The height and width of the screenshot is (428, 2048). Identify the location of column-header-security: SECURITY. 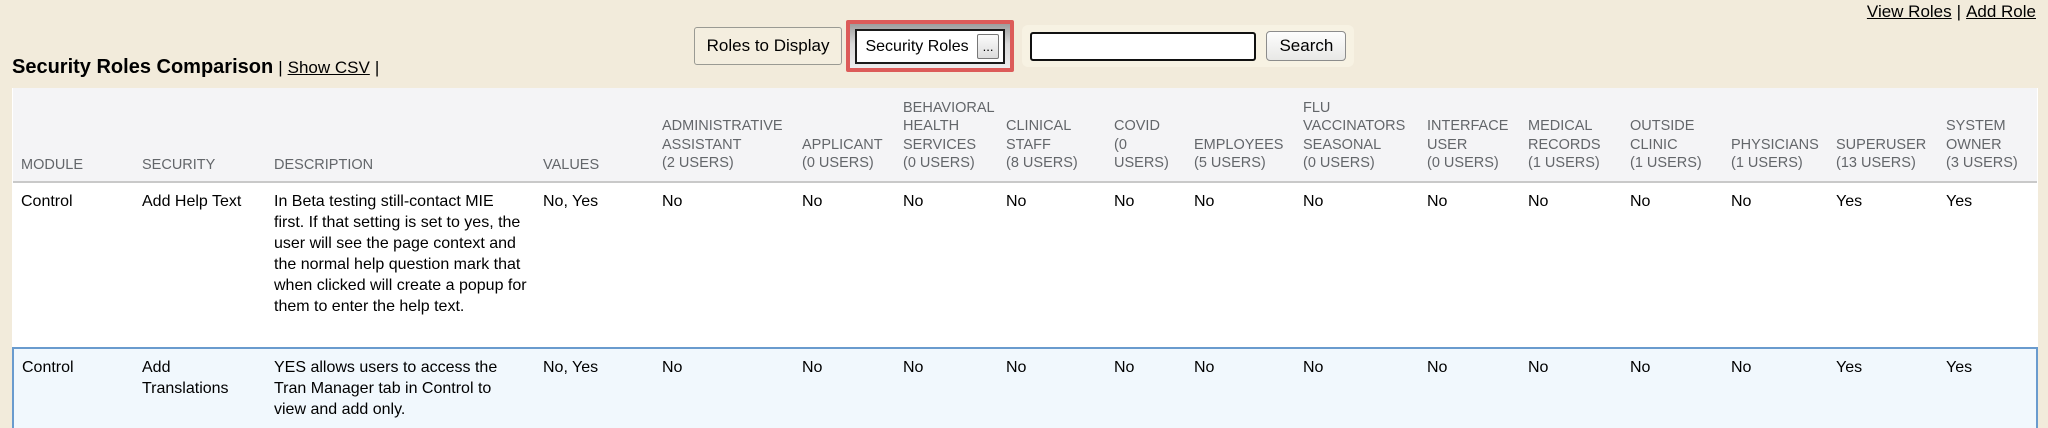
(200, 135).